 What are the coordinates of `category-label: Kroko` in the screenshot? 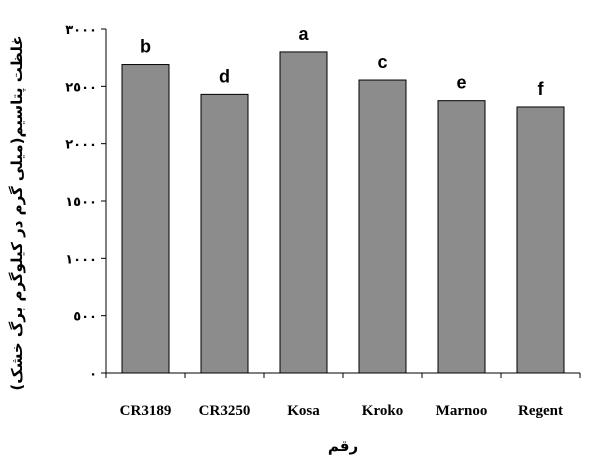 It's located at (382, 411).